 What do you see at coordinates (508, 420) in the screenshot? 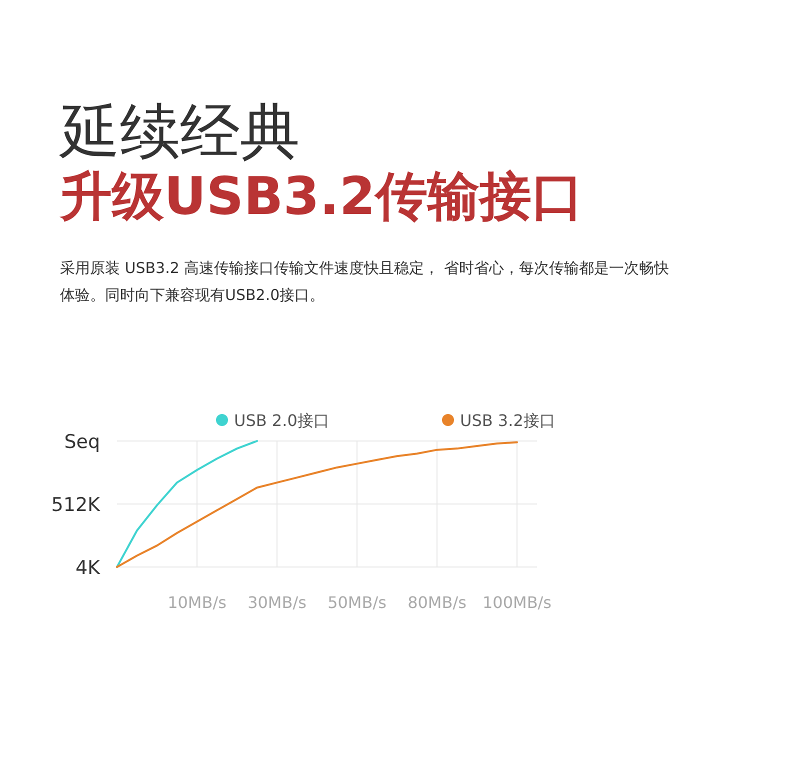
I see `legend-label: USB 3.2接口` at bounding box center [508, 420].